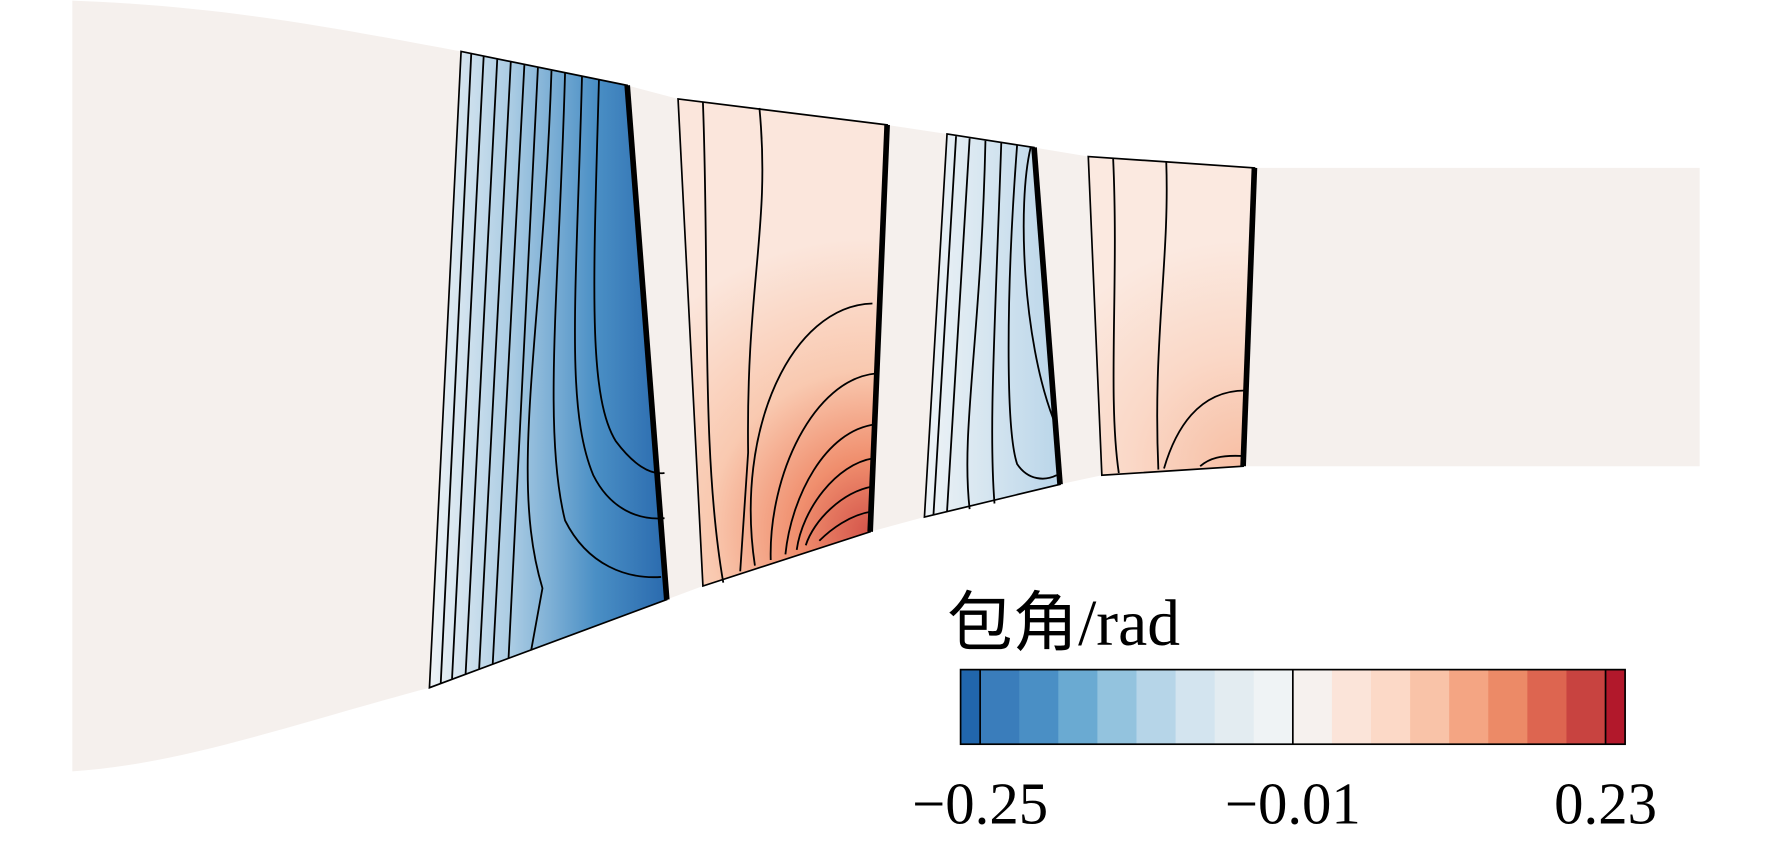 The image size is (1772, 842). Describe the element at coordinates (1284, 752) in the screenshot. I see `colorbar: −0.25 −0.01 0.23` at that location.